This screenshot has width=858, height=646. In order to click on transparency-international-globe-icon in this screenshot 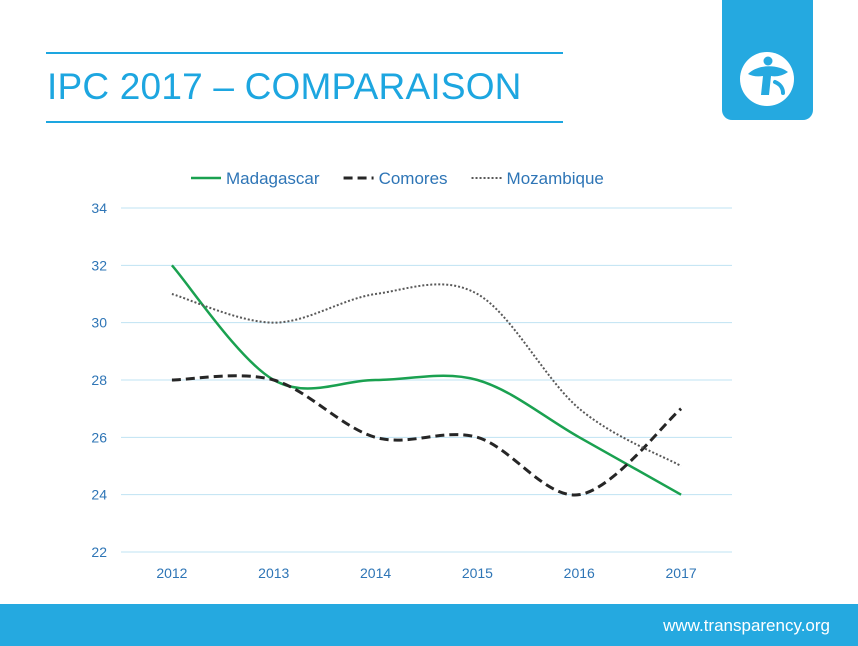, I will do `click(767, 79)`.